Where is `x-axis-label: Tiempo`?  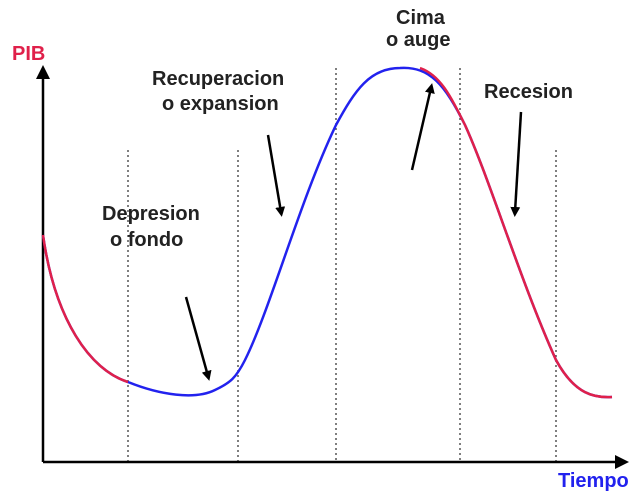 x-axis-label: Tiempo is located at coordinates (593, 481).